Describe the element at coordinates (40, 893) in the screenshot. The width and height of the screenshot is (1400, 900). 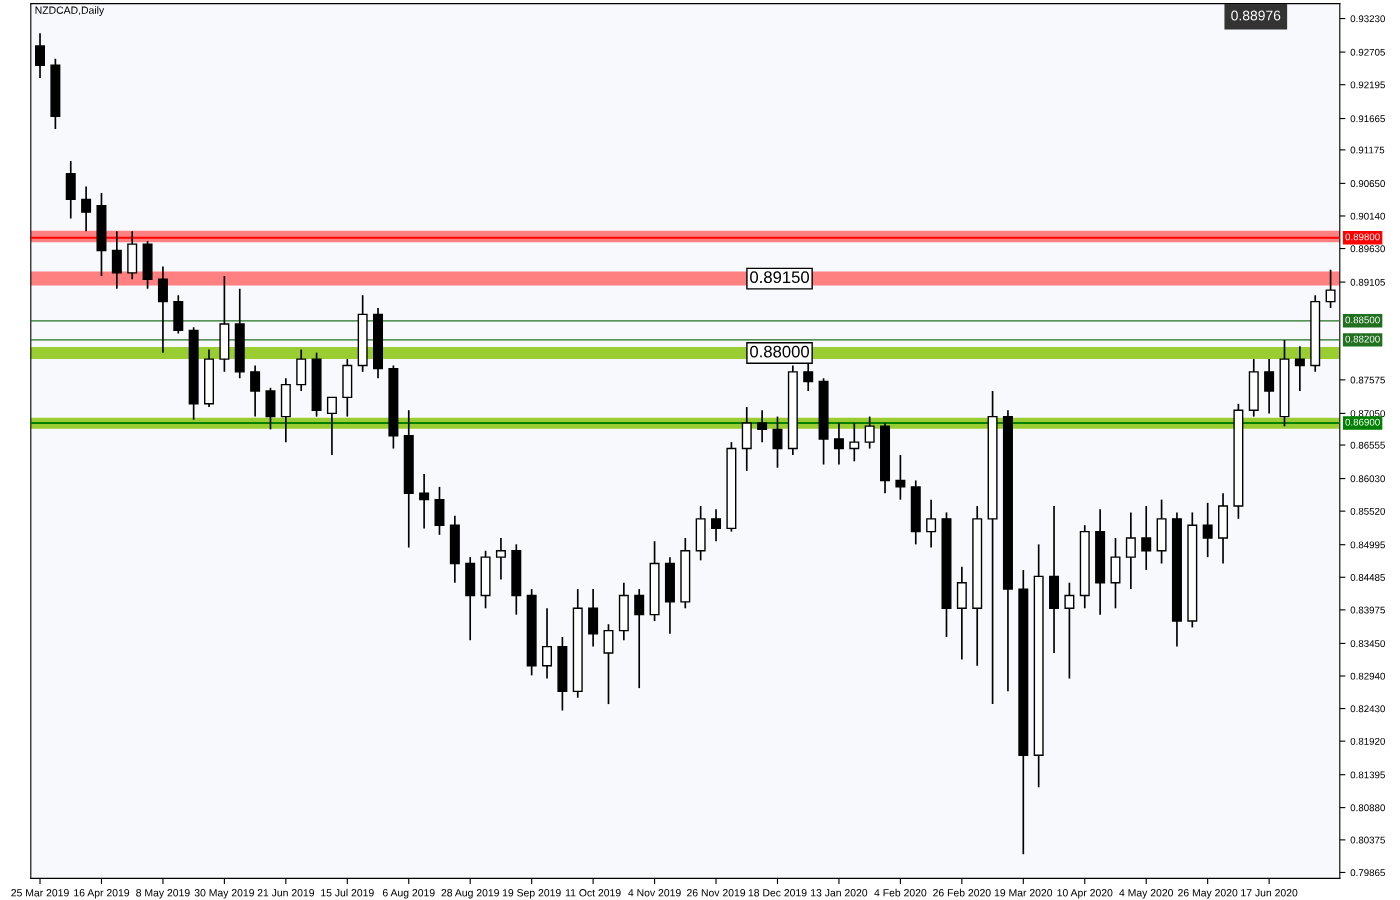
I see `x-tick-label: 25 Mar 2019` at that location.